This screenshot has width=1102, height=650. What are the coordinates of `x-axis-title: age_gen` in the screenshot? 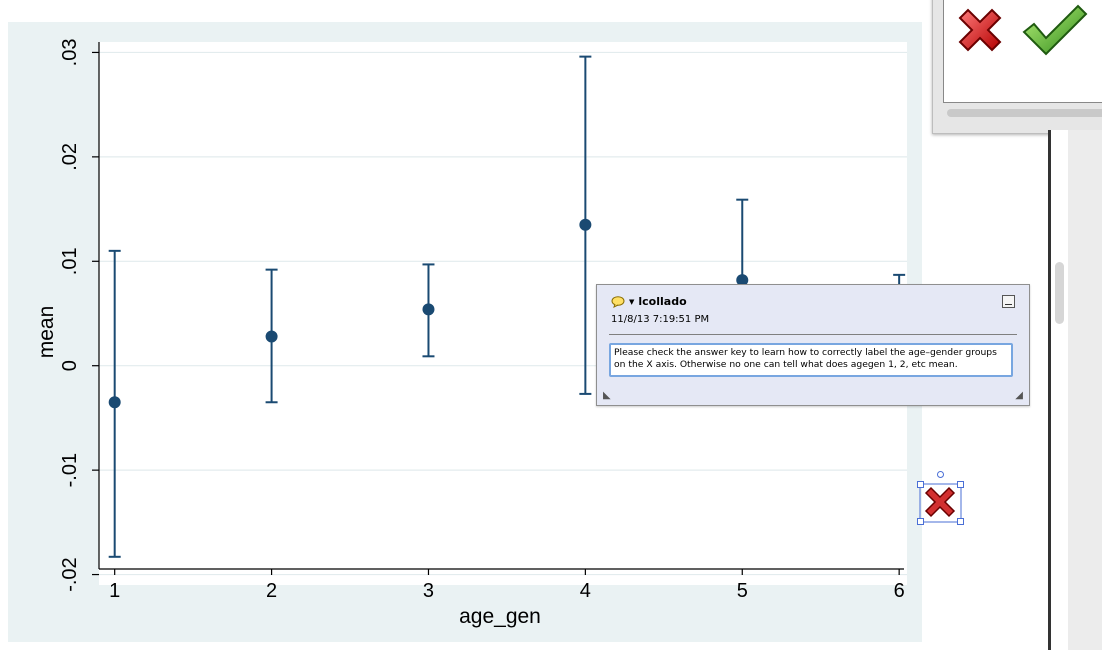 It's located at (500, 616).